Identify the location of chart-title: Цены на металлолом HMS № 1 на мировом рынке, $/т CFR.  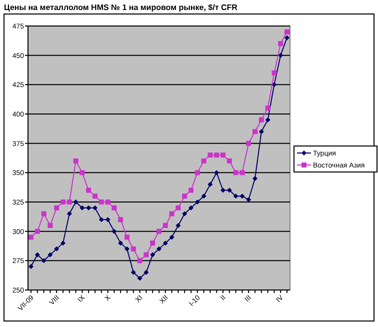
(121, 7).